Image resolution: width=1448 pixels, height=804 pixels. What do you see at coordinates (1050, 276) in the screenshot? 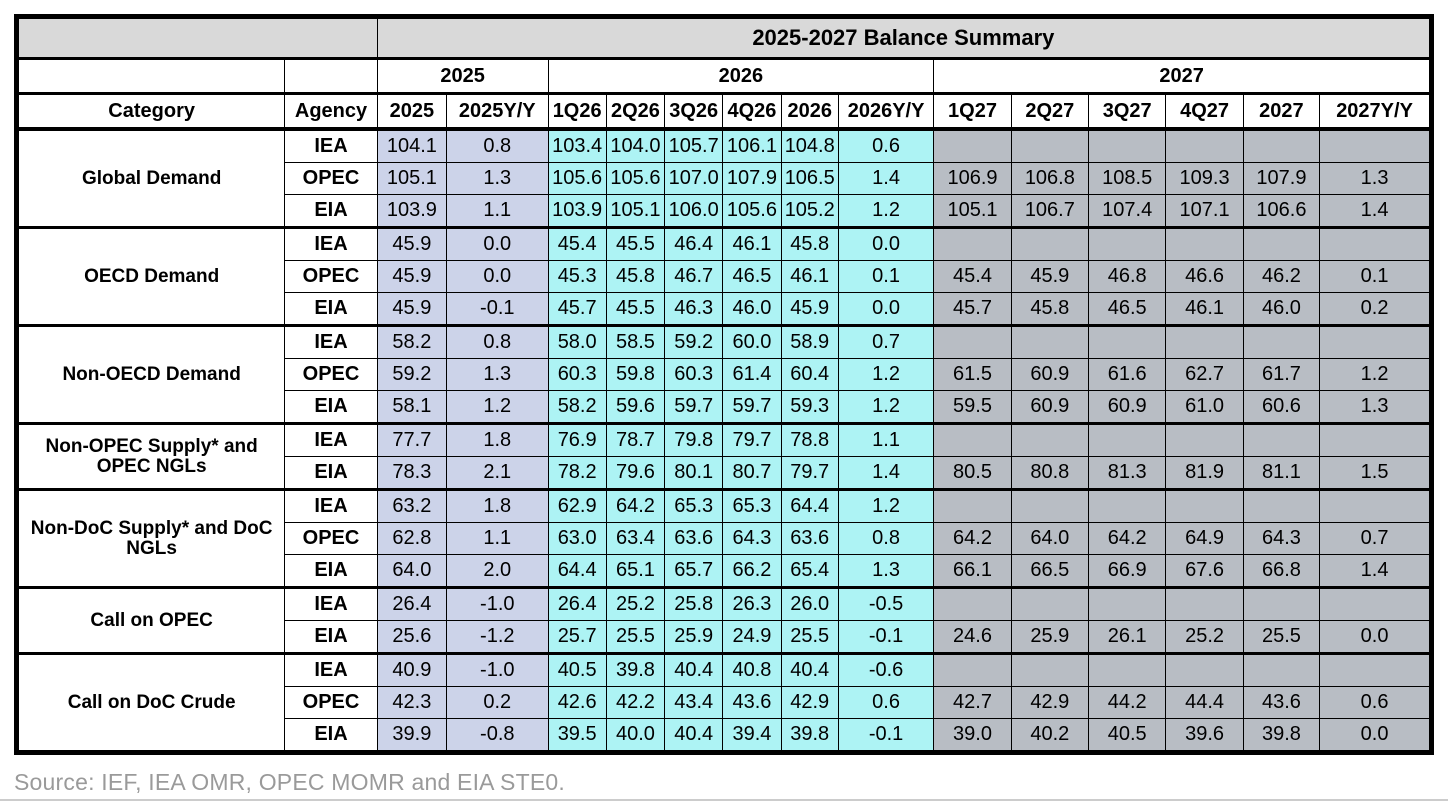
I see `value-cell: 45.9` at bounding box center [1050, 276].